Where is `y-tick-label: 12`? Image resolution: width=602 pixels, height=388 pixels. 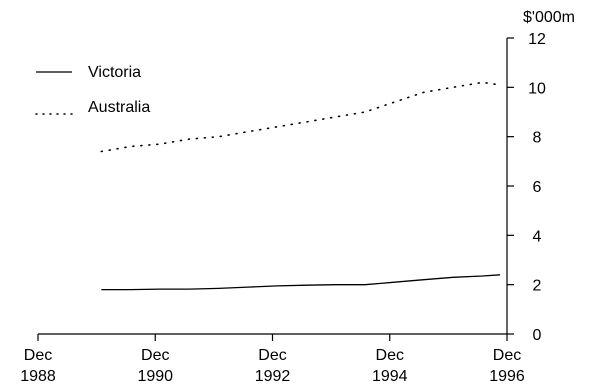
y-tick-label: 12 is located at coordinates (537, 39).